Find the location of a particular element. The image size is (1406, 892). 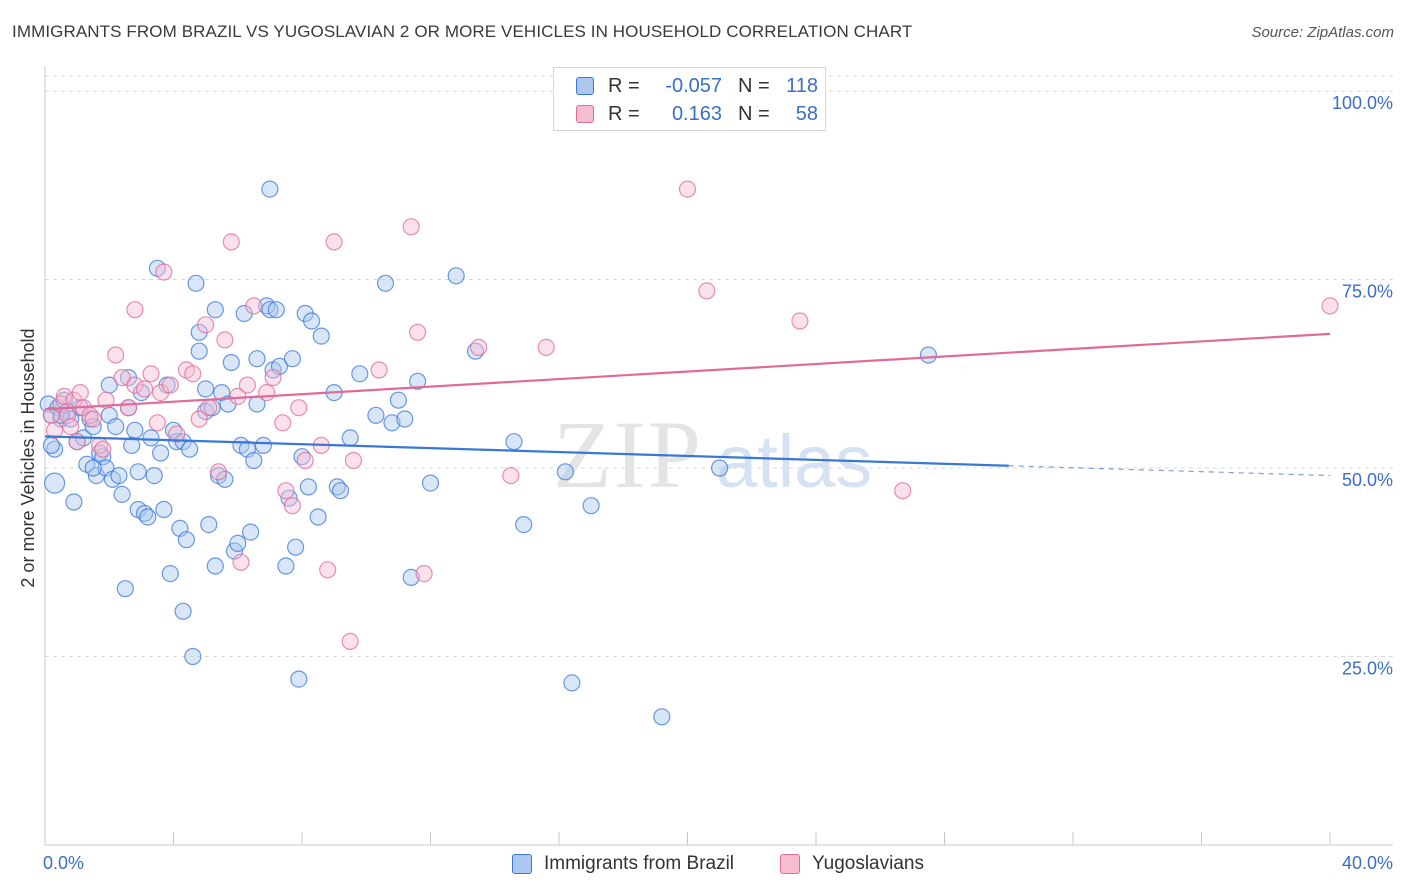

trend-line-brazil-extension is located at coordinates (1169, 471).